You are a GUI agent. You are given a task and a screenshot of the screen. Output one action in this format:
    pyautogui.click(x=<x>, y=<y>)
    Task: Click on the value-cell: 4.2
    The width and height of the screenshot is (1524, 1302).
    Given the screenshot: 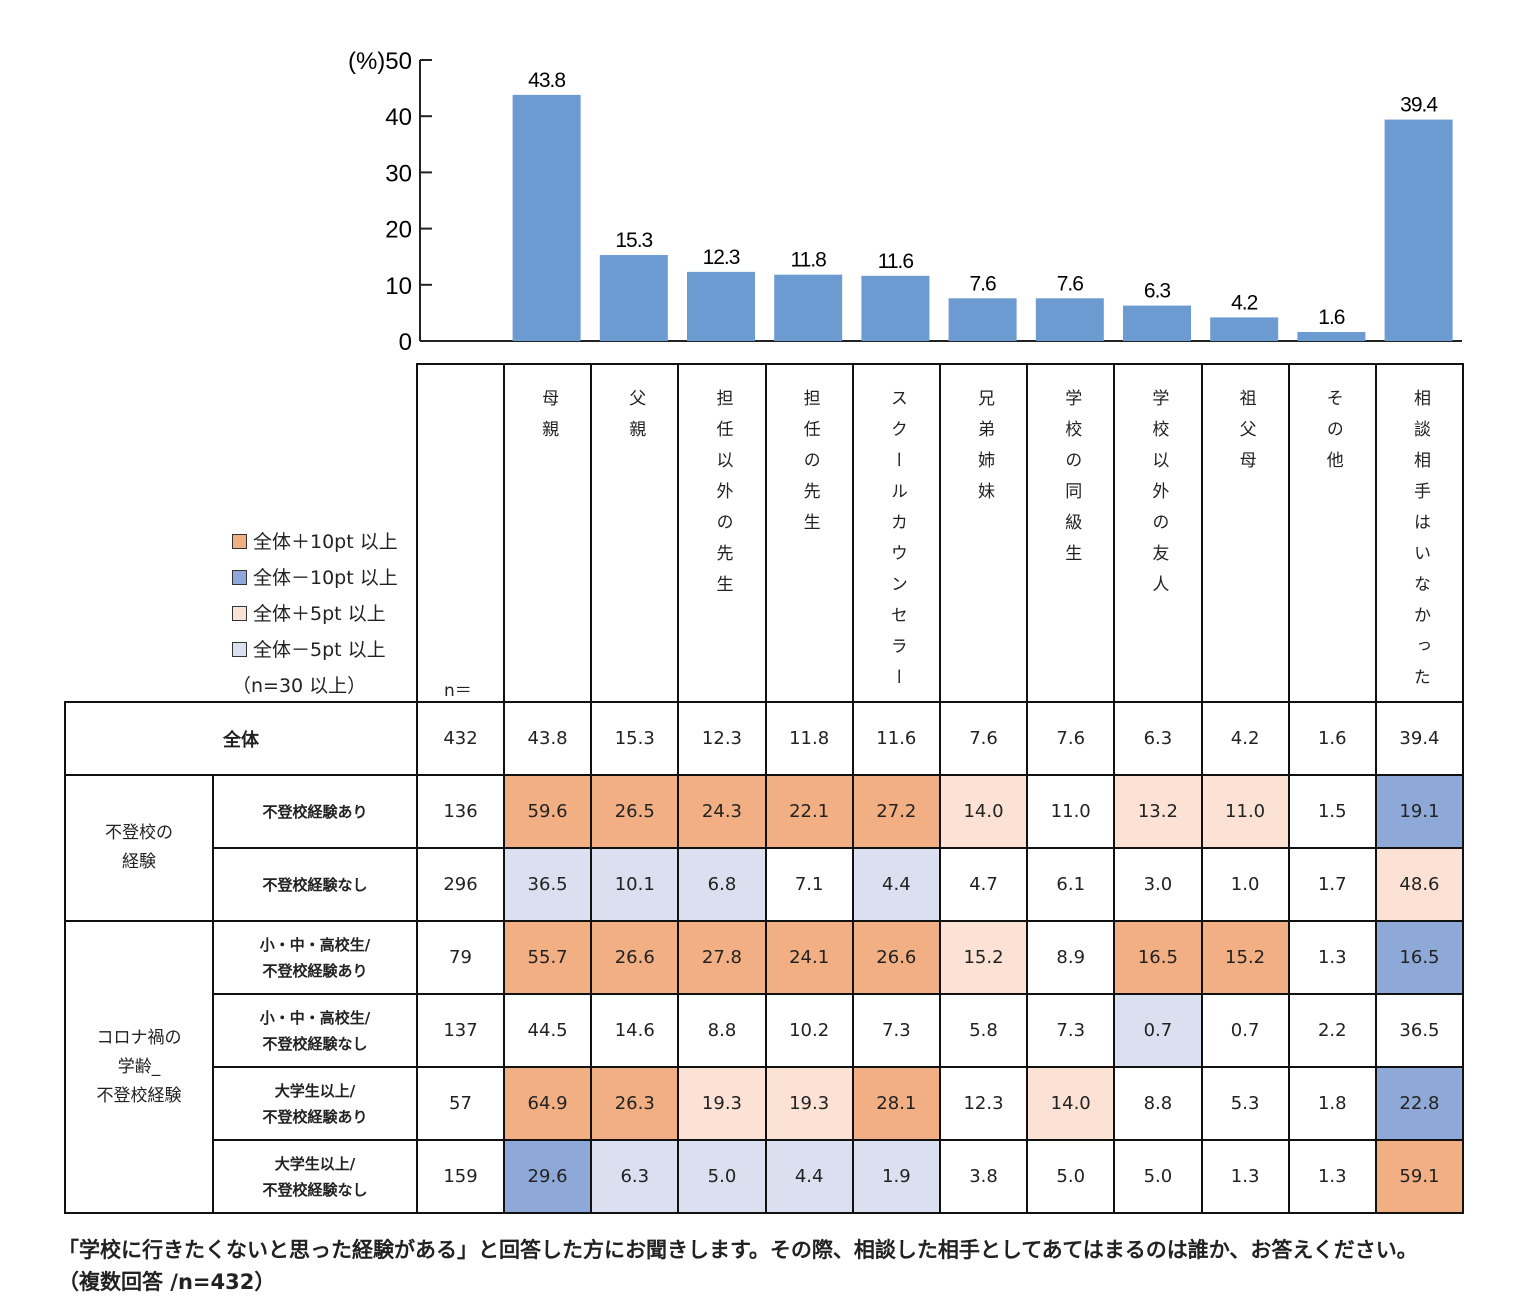 What is the action you would take?
    pyautogui.click(x=1245, y=738)
    